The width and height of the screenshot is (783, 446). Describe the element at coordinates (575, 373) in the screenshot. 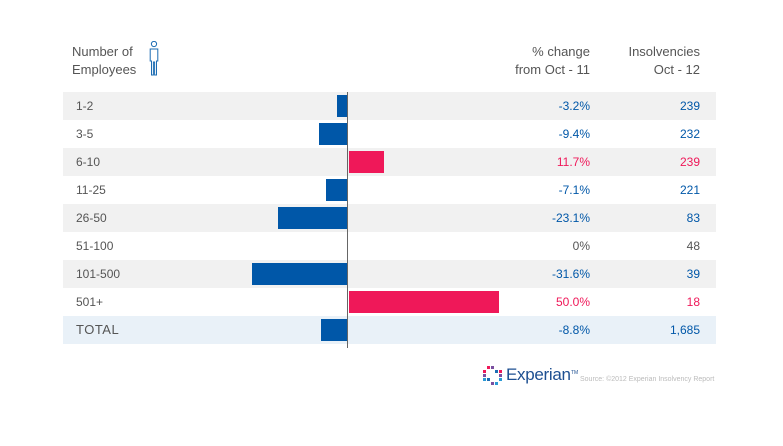

I see `brand-trademark: TM` at that location.